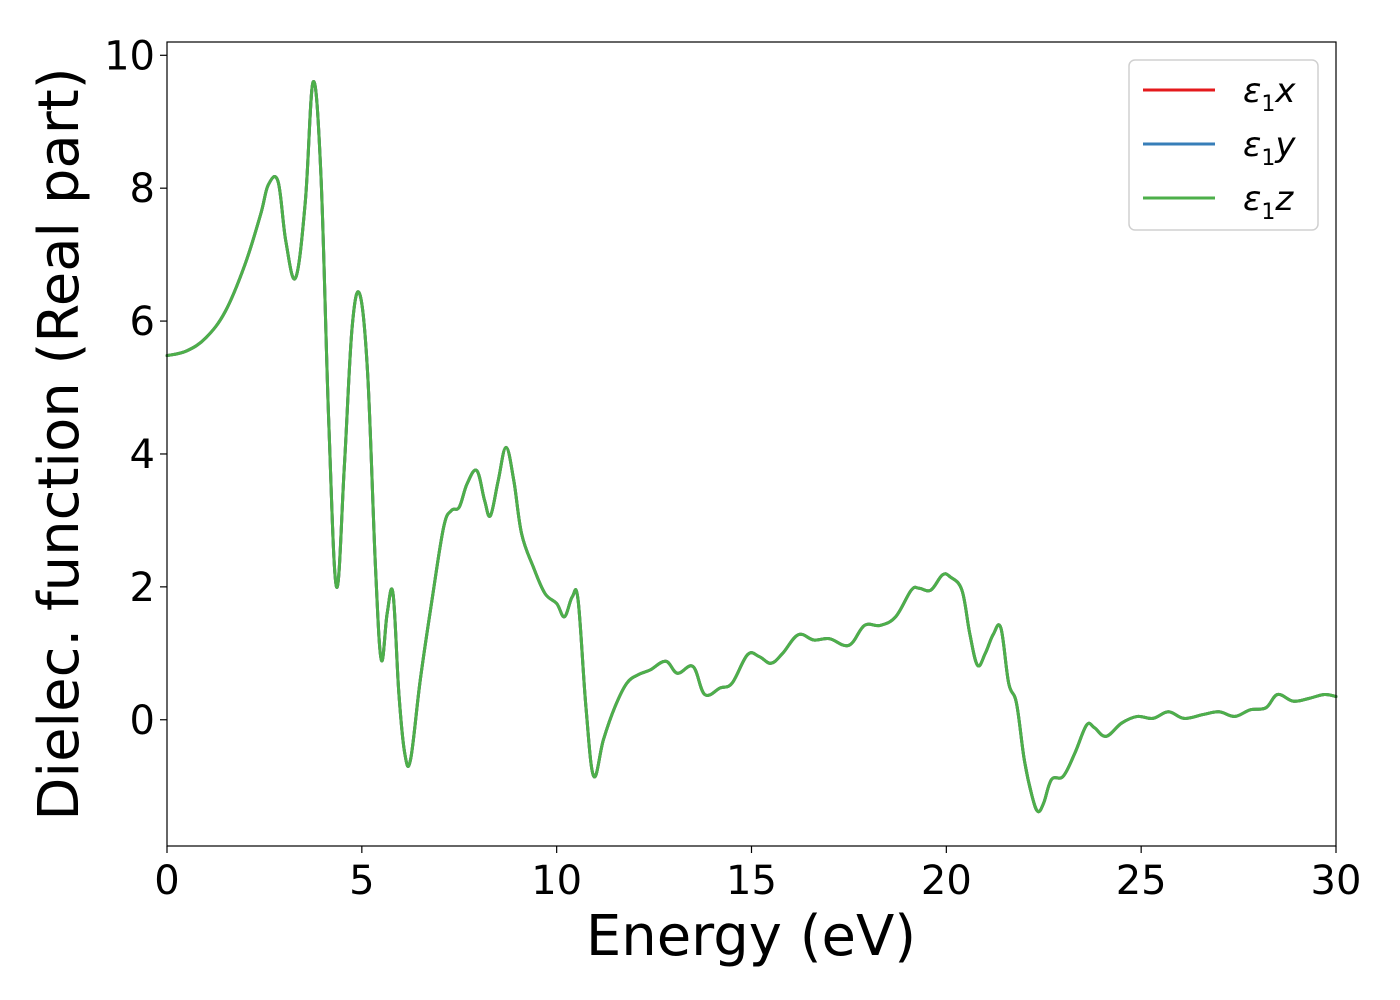 The height and width of the screenshot is (1000, 1400). I want to click on legend-label-1: ε1x, so click(1269, 94).